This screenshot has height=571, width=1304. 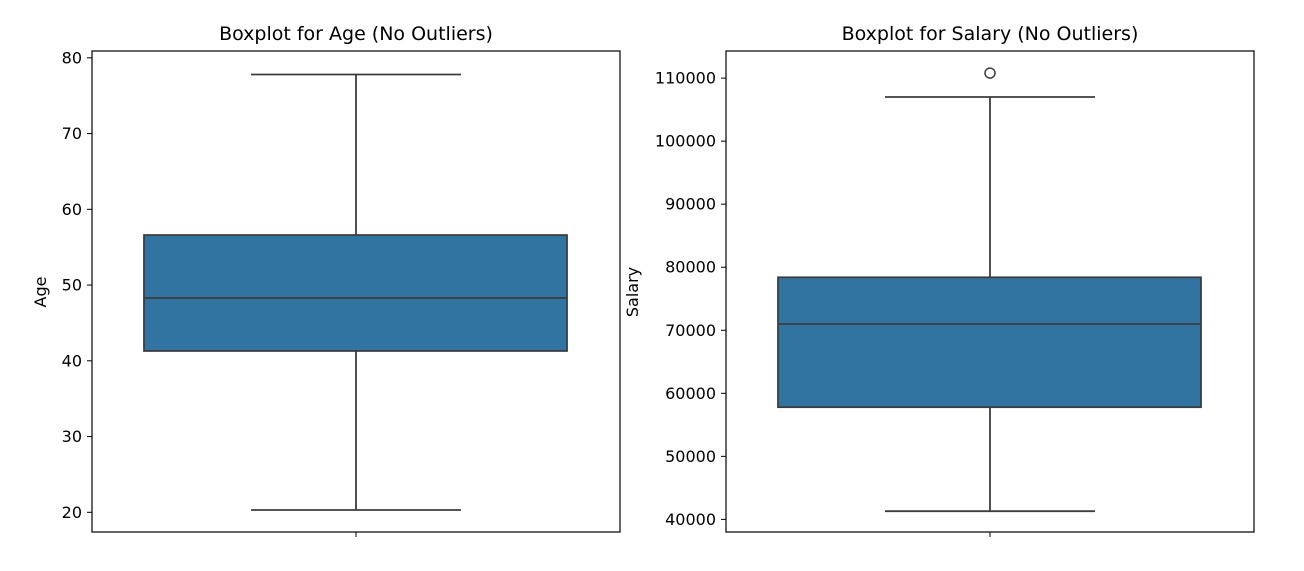 I want to click on y-tick-label: 70, so click(x=72, y=133).